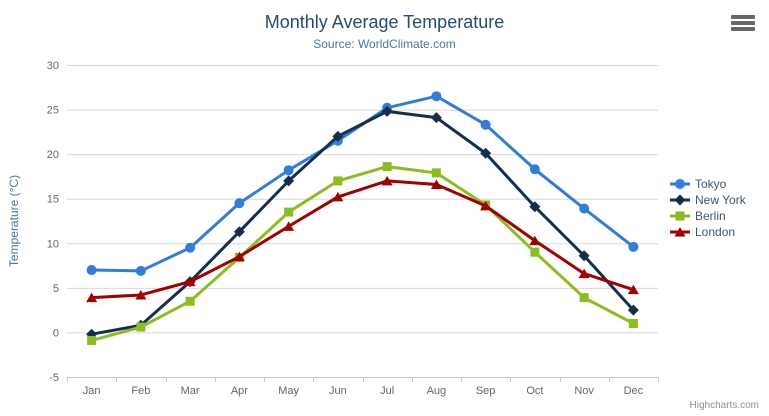 This screenshot has height=416, width=769. I want to click on y-axis-label: 20, so click(53, 155).